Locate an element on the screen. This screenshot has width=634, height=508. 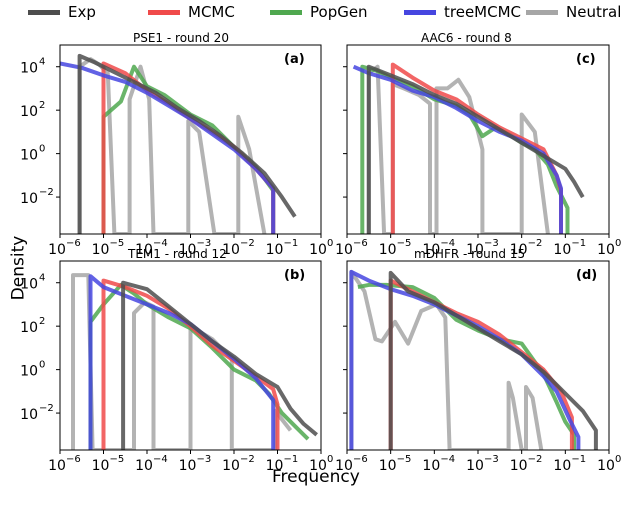
panel-title-aac6: AAC6 - round 8 is located at coordinates (466, 38).